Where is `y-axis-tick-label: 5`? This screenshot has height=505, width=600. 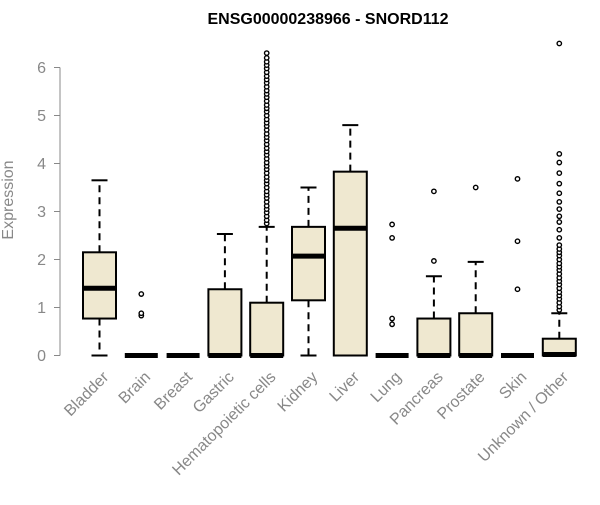
y-axis-tick-label: 5 is located at coordinates (41, 116).